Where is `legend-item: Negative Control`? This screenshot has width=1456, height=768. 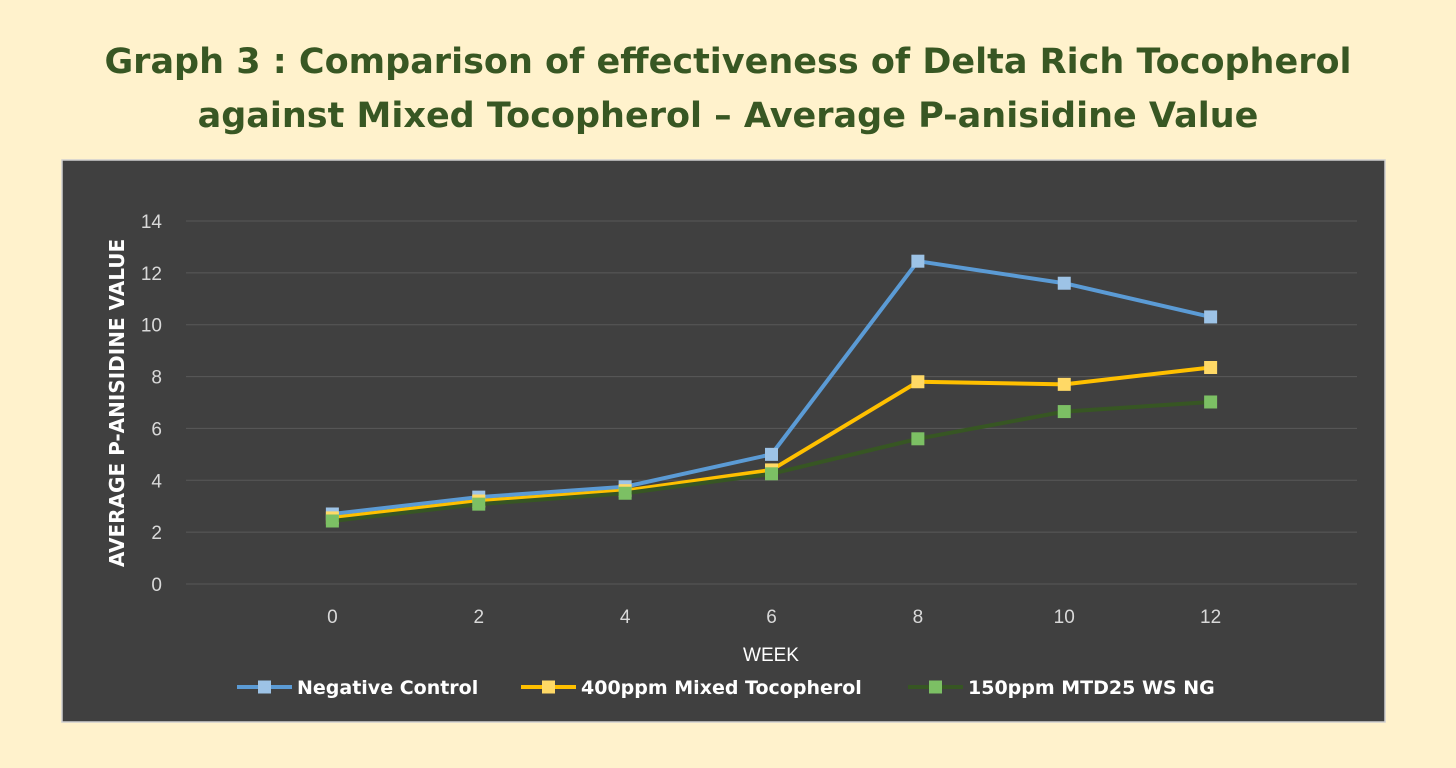
legend-item: Negative Control is located at coordinates (357, 688).